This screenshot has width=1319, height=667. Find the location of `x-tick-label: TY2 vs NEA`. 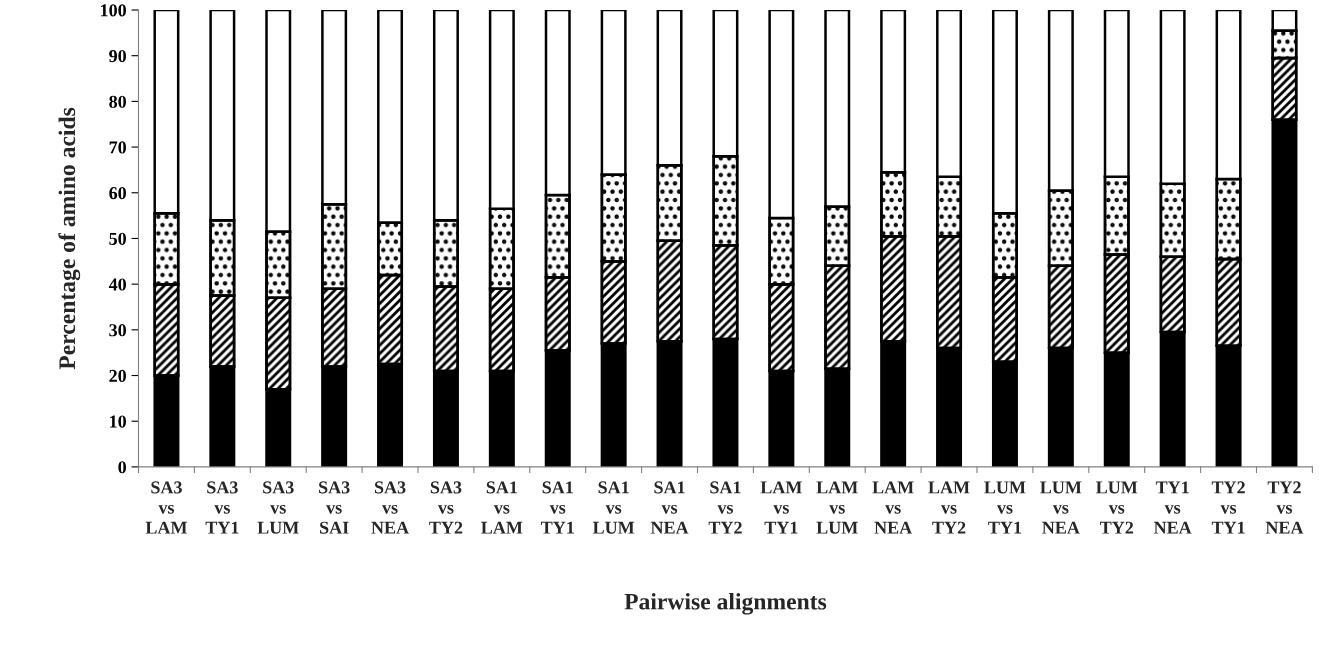

x-tick-label: TY2 vs NEA is located at coordinates (1284, 507).